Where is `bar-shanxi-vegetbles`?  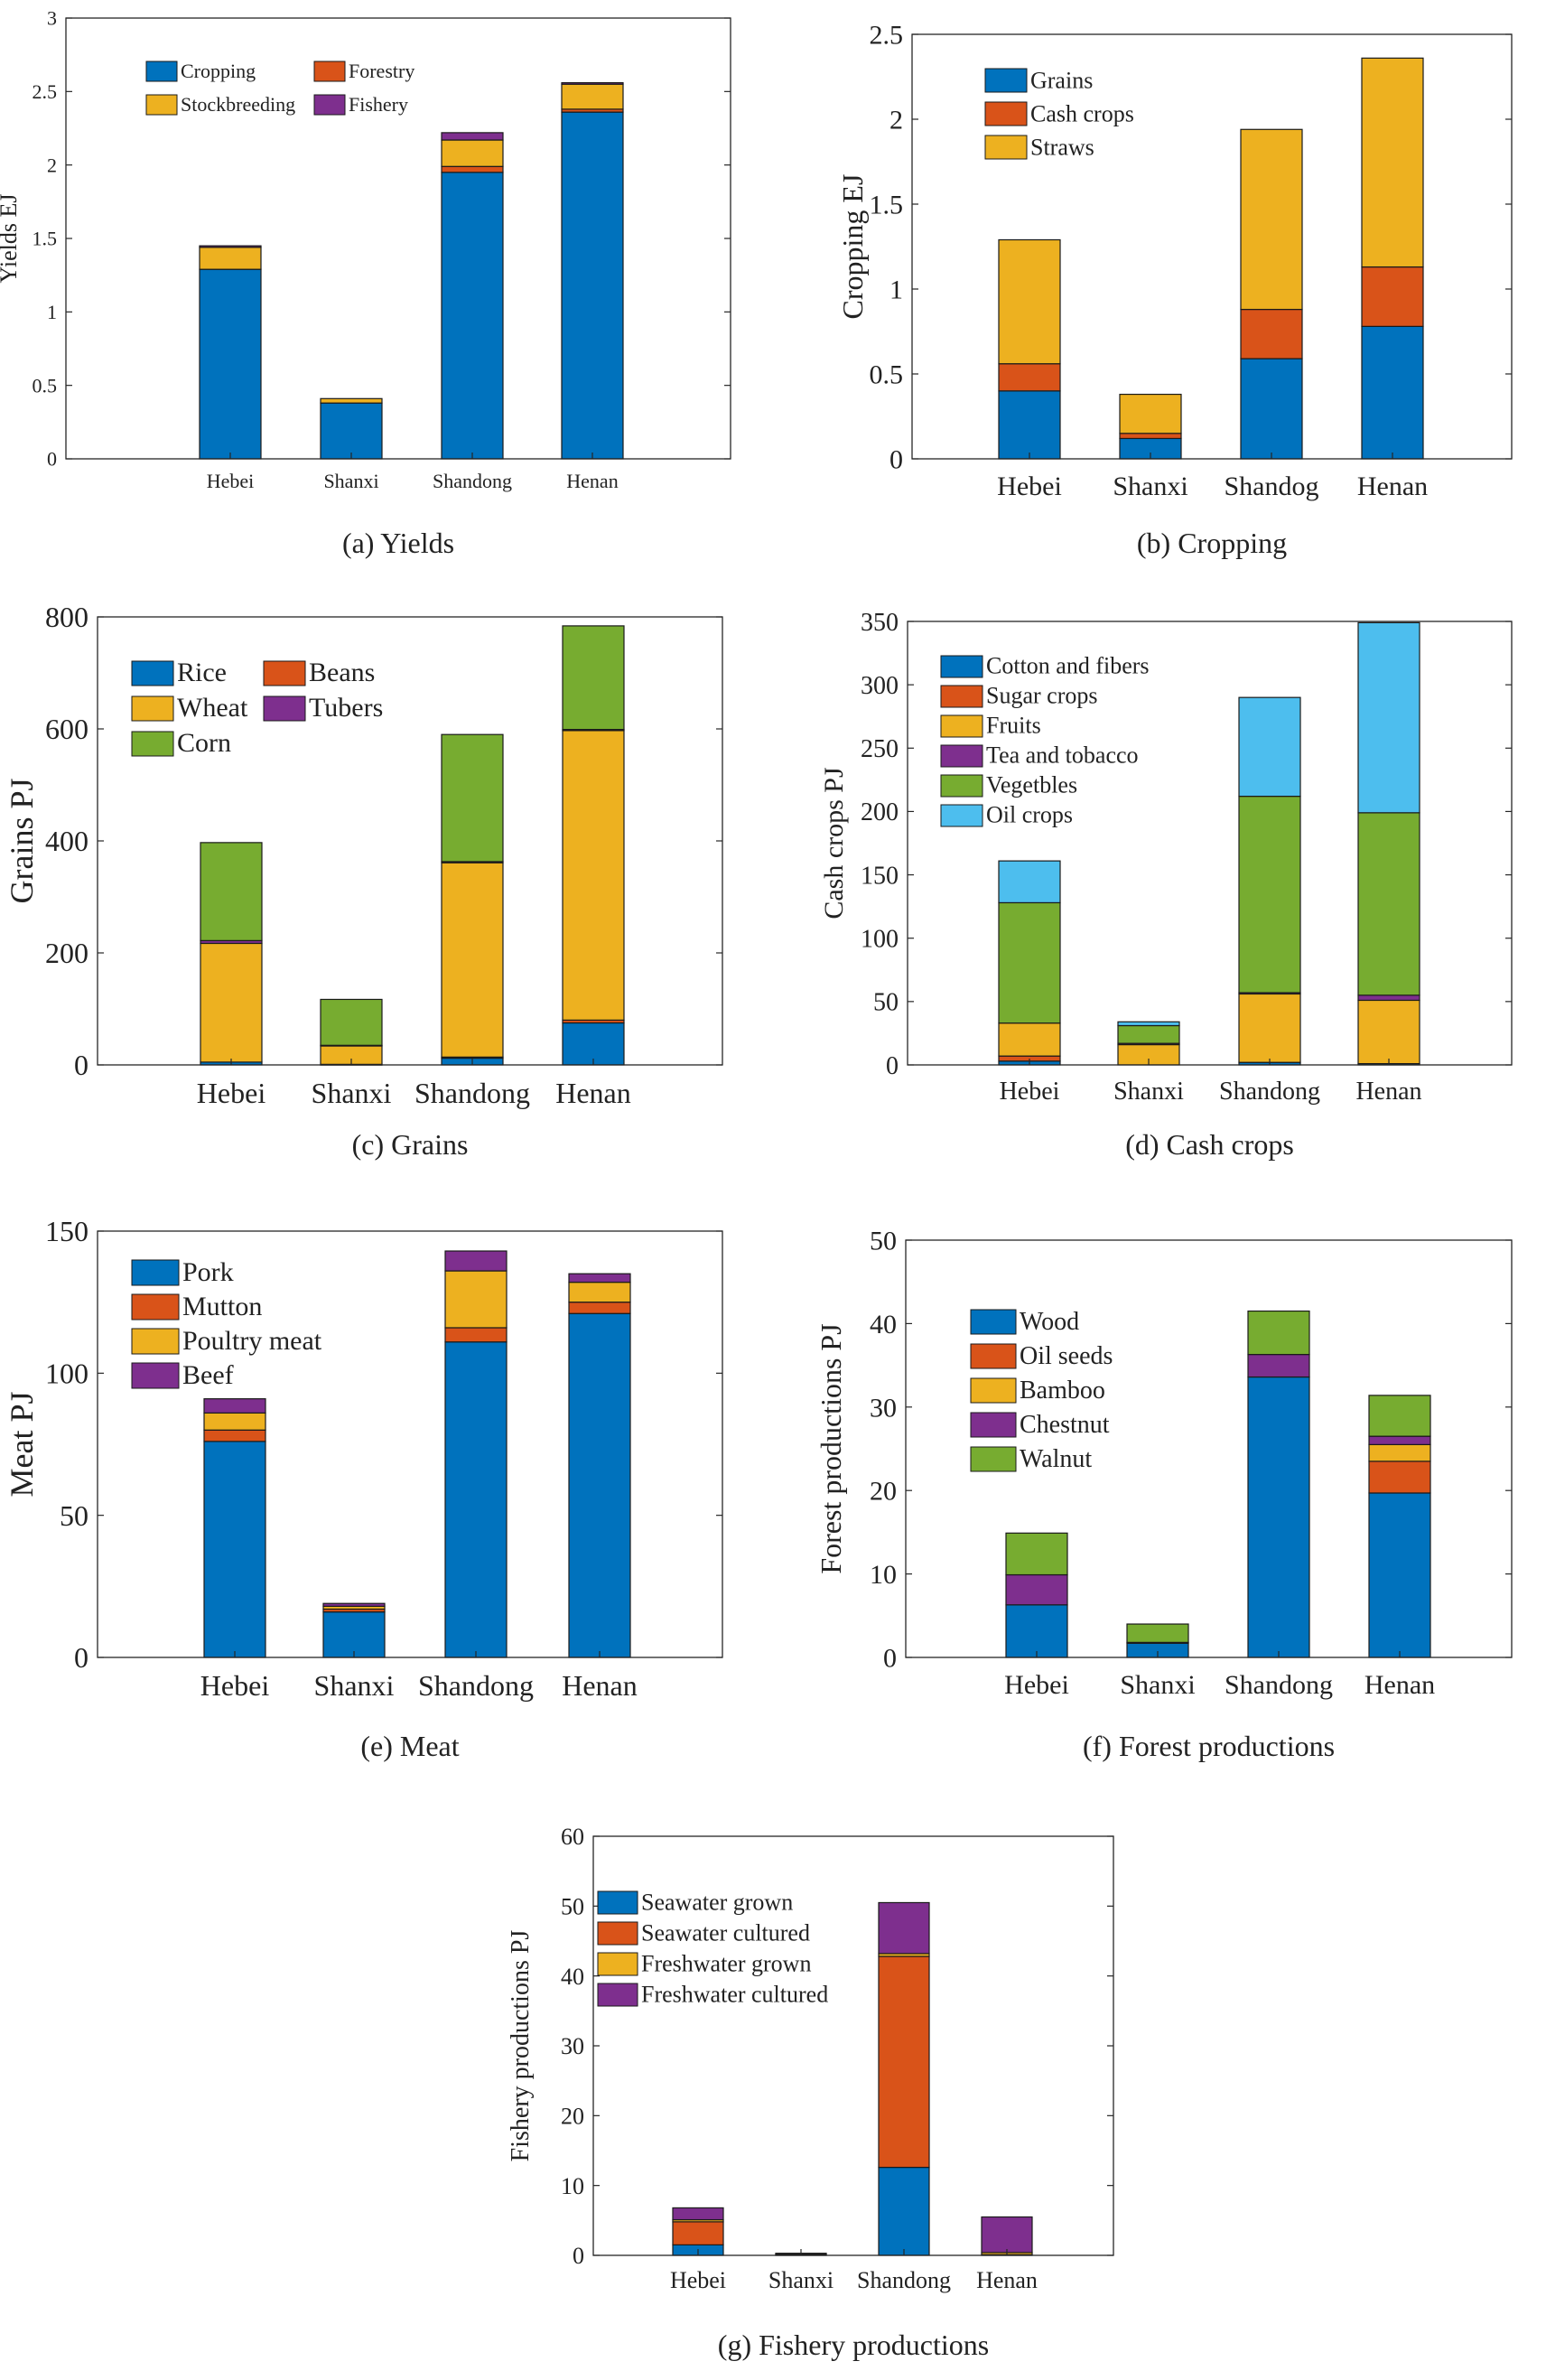
bar-shanxi-vegetbles is located at coordinates (1149, 1034).